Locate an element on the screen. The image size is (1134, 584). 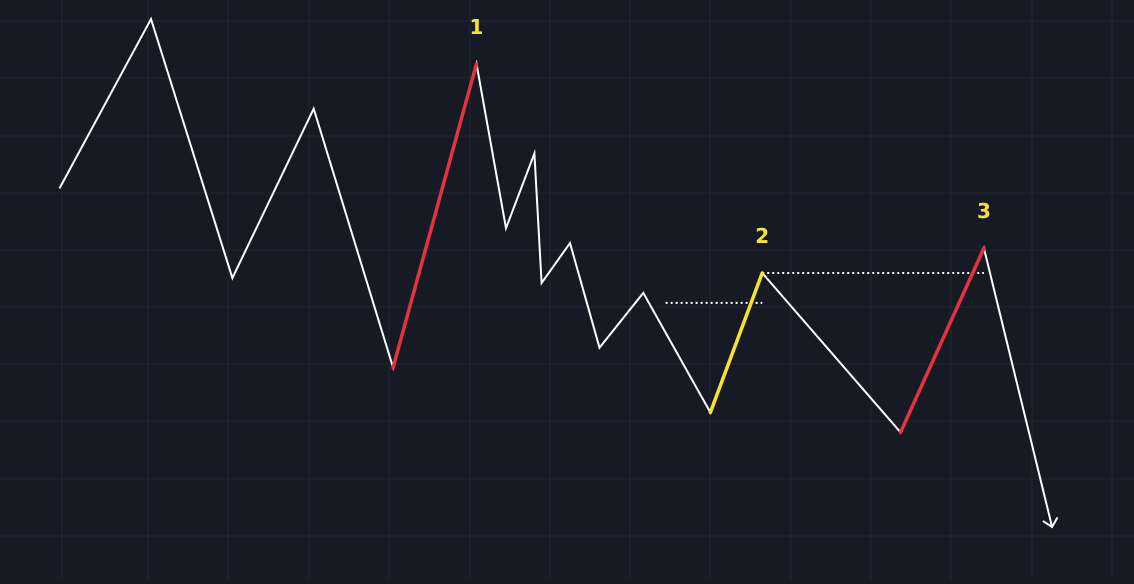
swing-label-3: 3 is located at coordinates (984, 211).